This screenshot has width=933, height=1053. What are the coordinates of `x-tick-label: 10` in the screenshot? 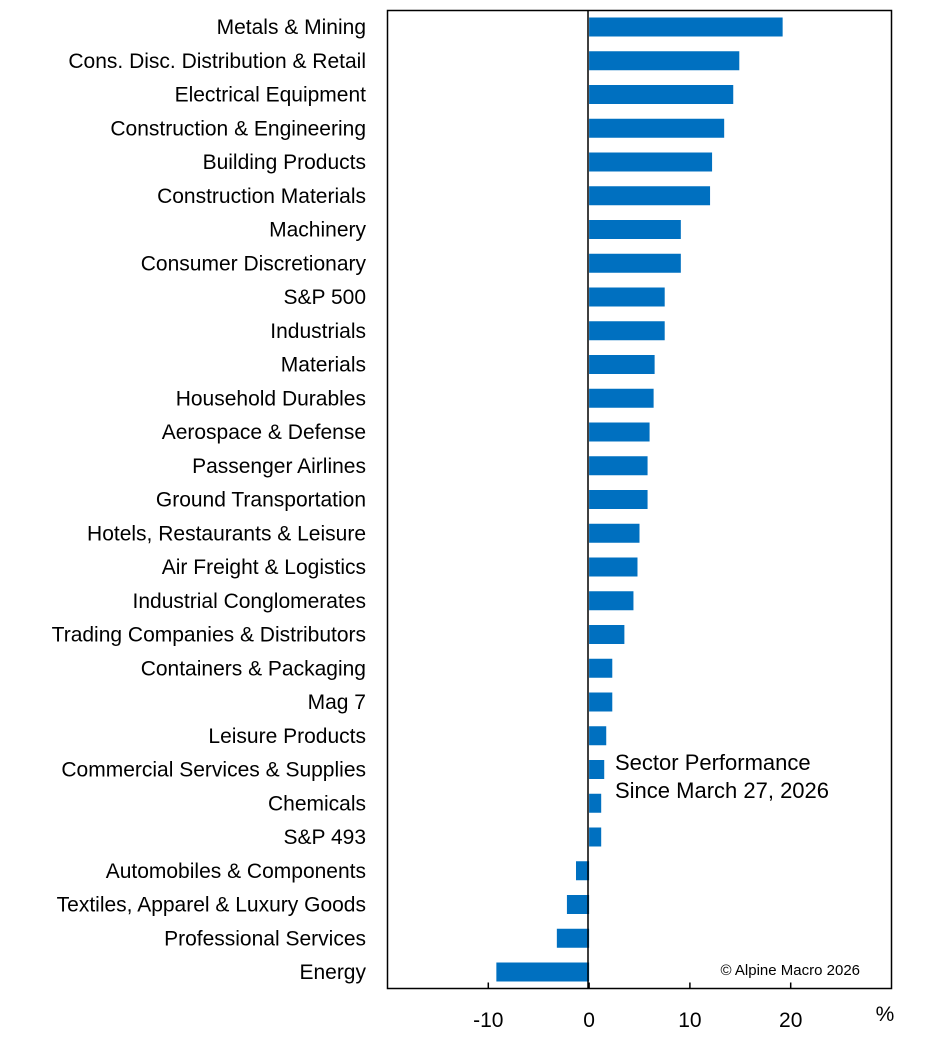 It's located at (689, 1020).